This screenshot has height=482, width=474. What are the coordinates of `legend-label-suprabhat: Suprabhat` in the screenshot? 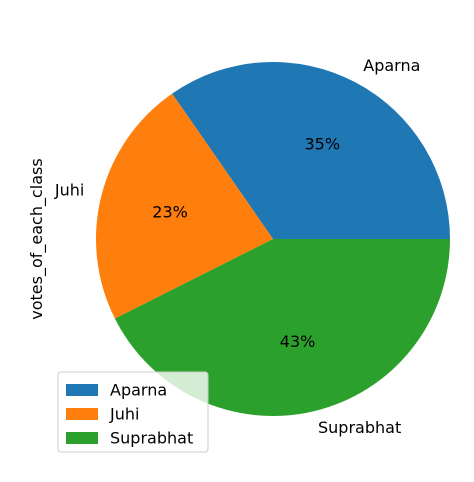 It's located at (151, 438).